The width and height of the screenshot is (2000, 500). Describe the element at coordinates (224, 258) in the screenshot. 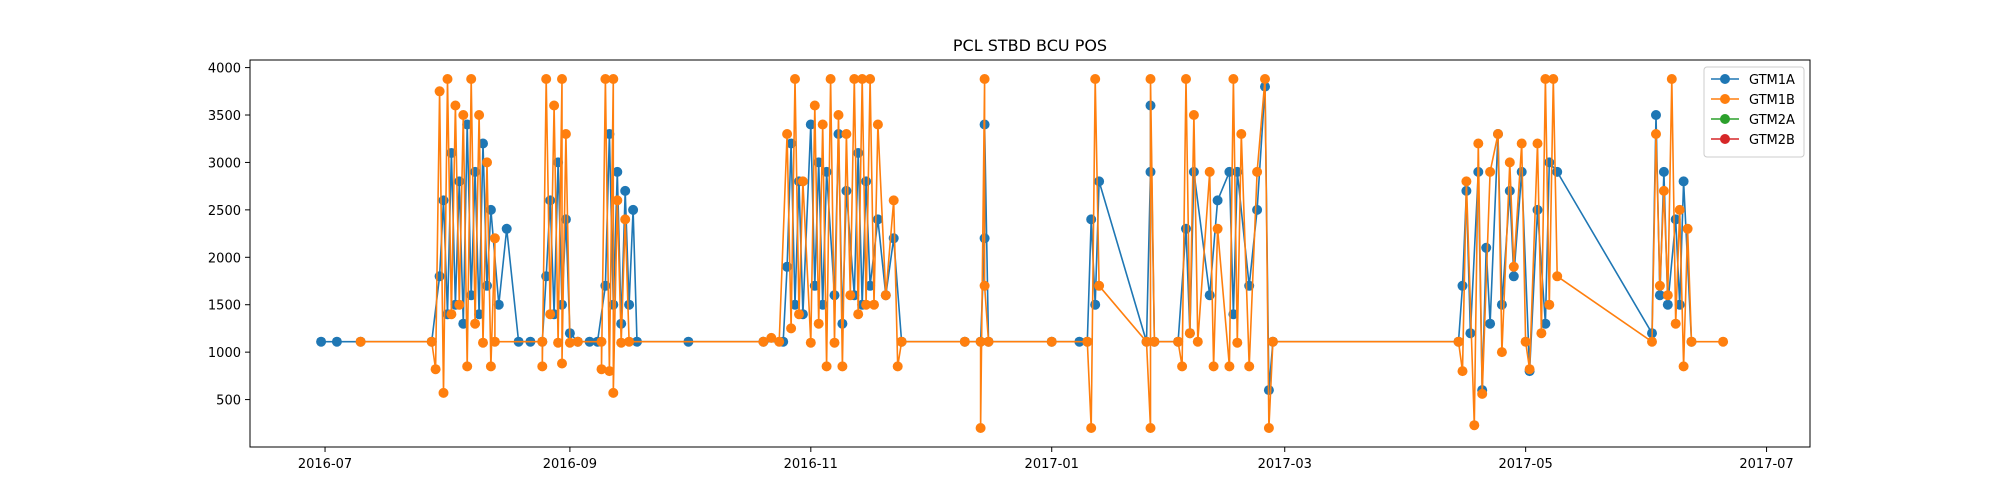

I see `y-tick-label: 2000` at that location.